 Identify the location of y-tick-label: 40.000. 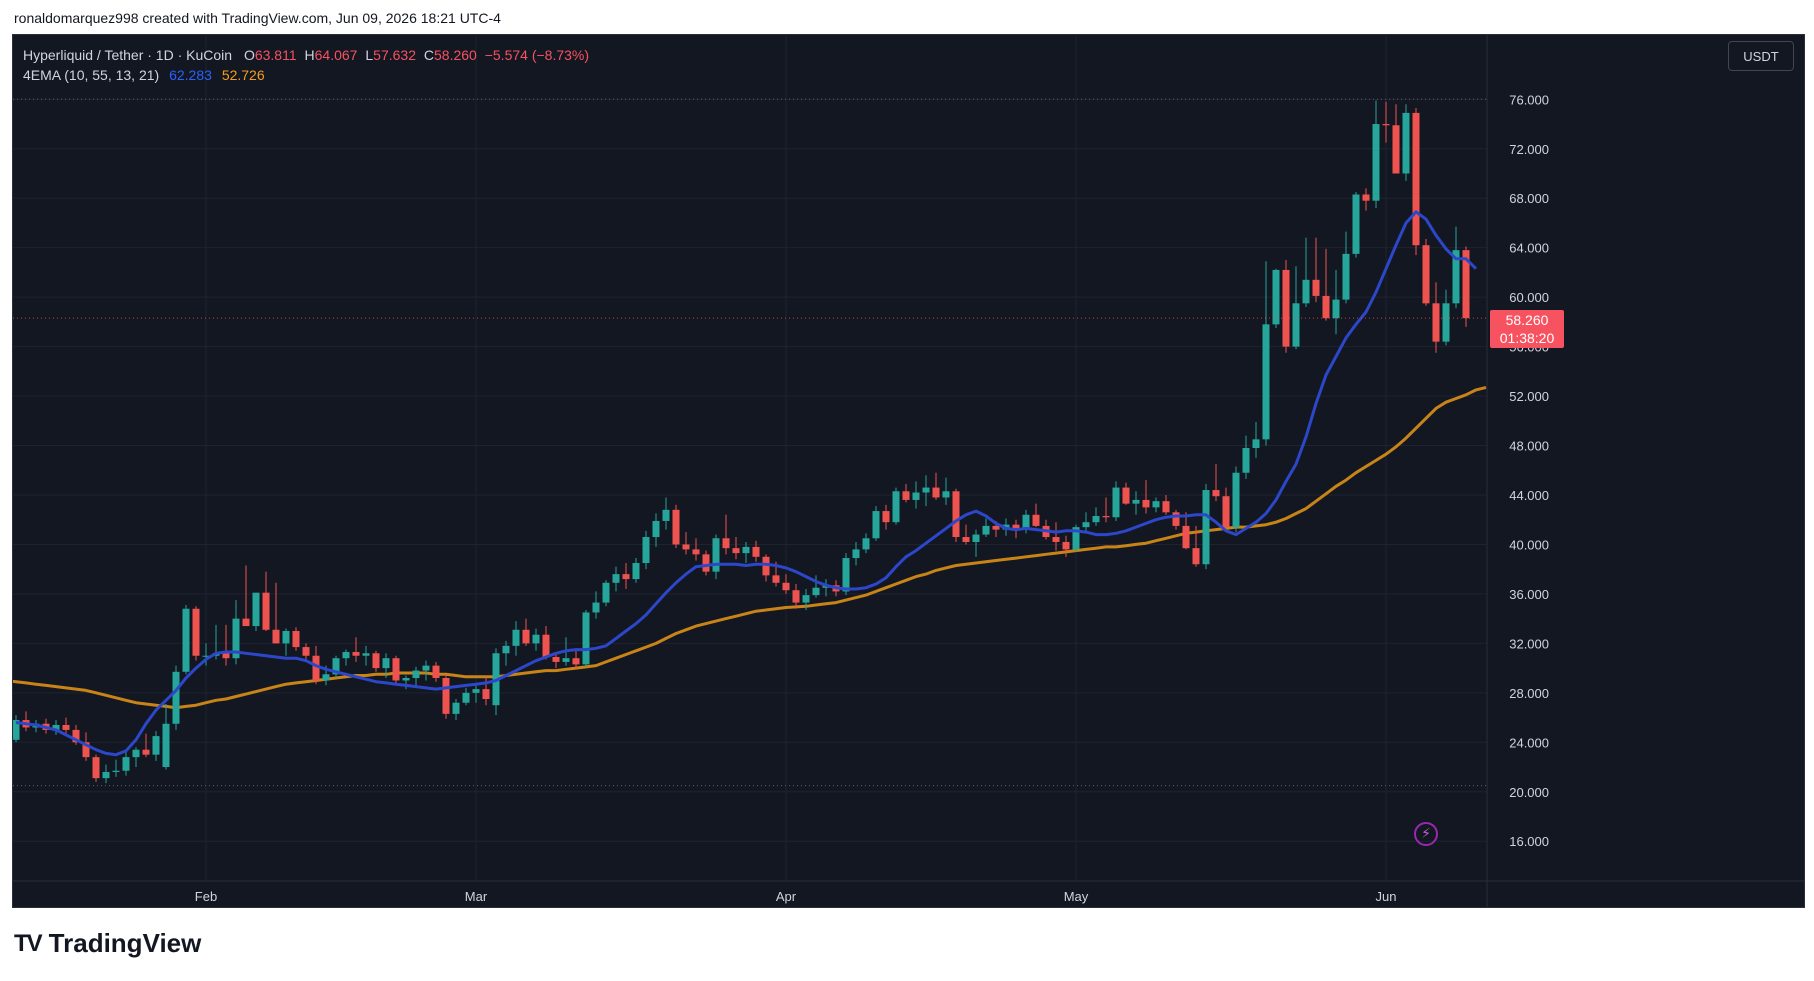
(1529, 544).